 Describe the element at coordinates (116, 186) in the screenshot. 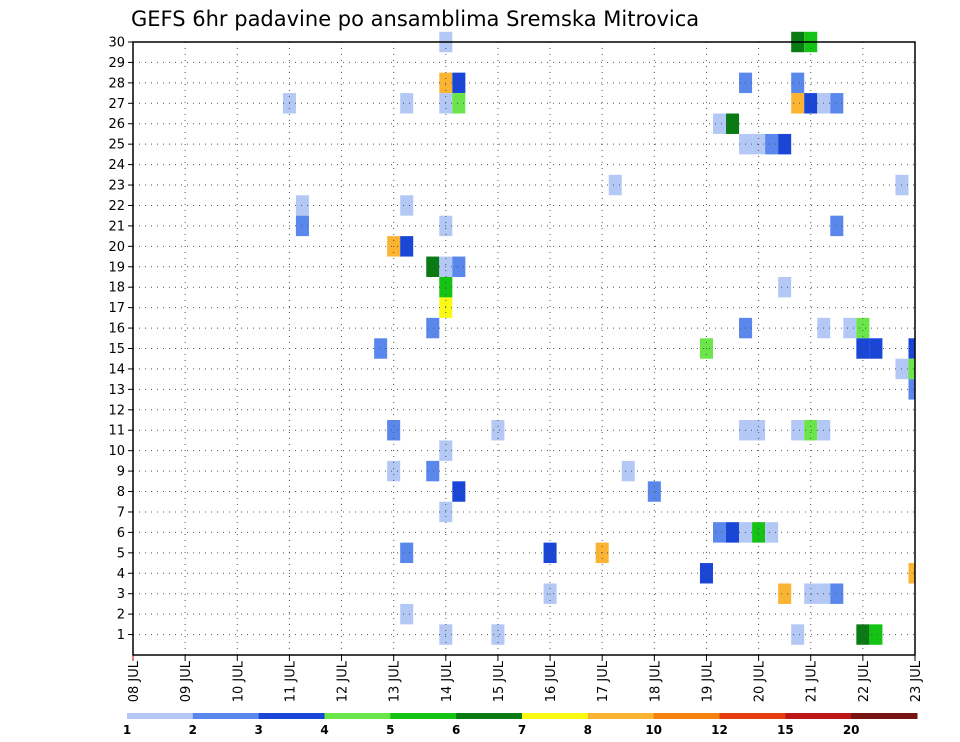

I see `y-tick-label: 23` at that location.